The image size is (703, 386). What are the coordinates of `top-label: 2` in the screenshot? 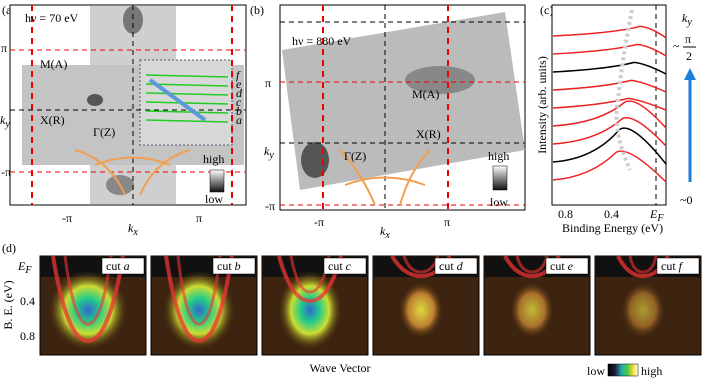 It's located at (689, 56).